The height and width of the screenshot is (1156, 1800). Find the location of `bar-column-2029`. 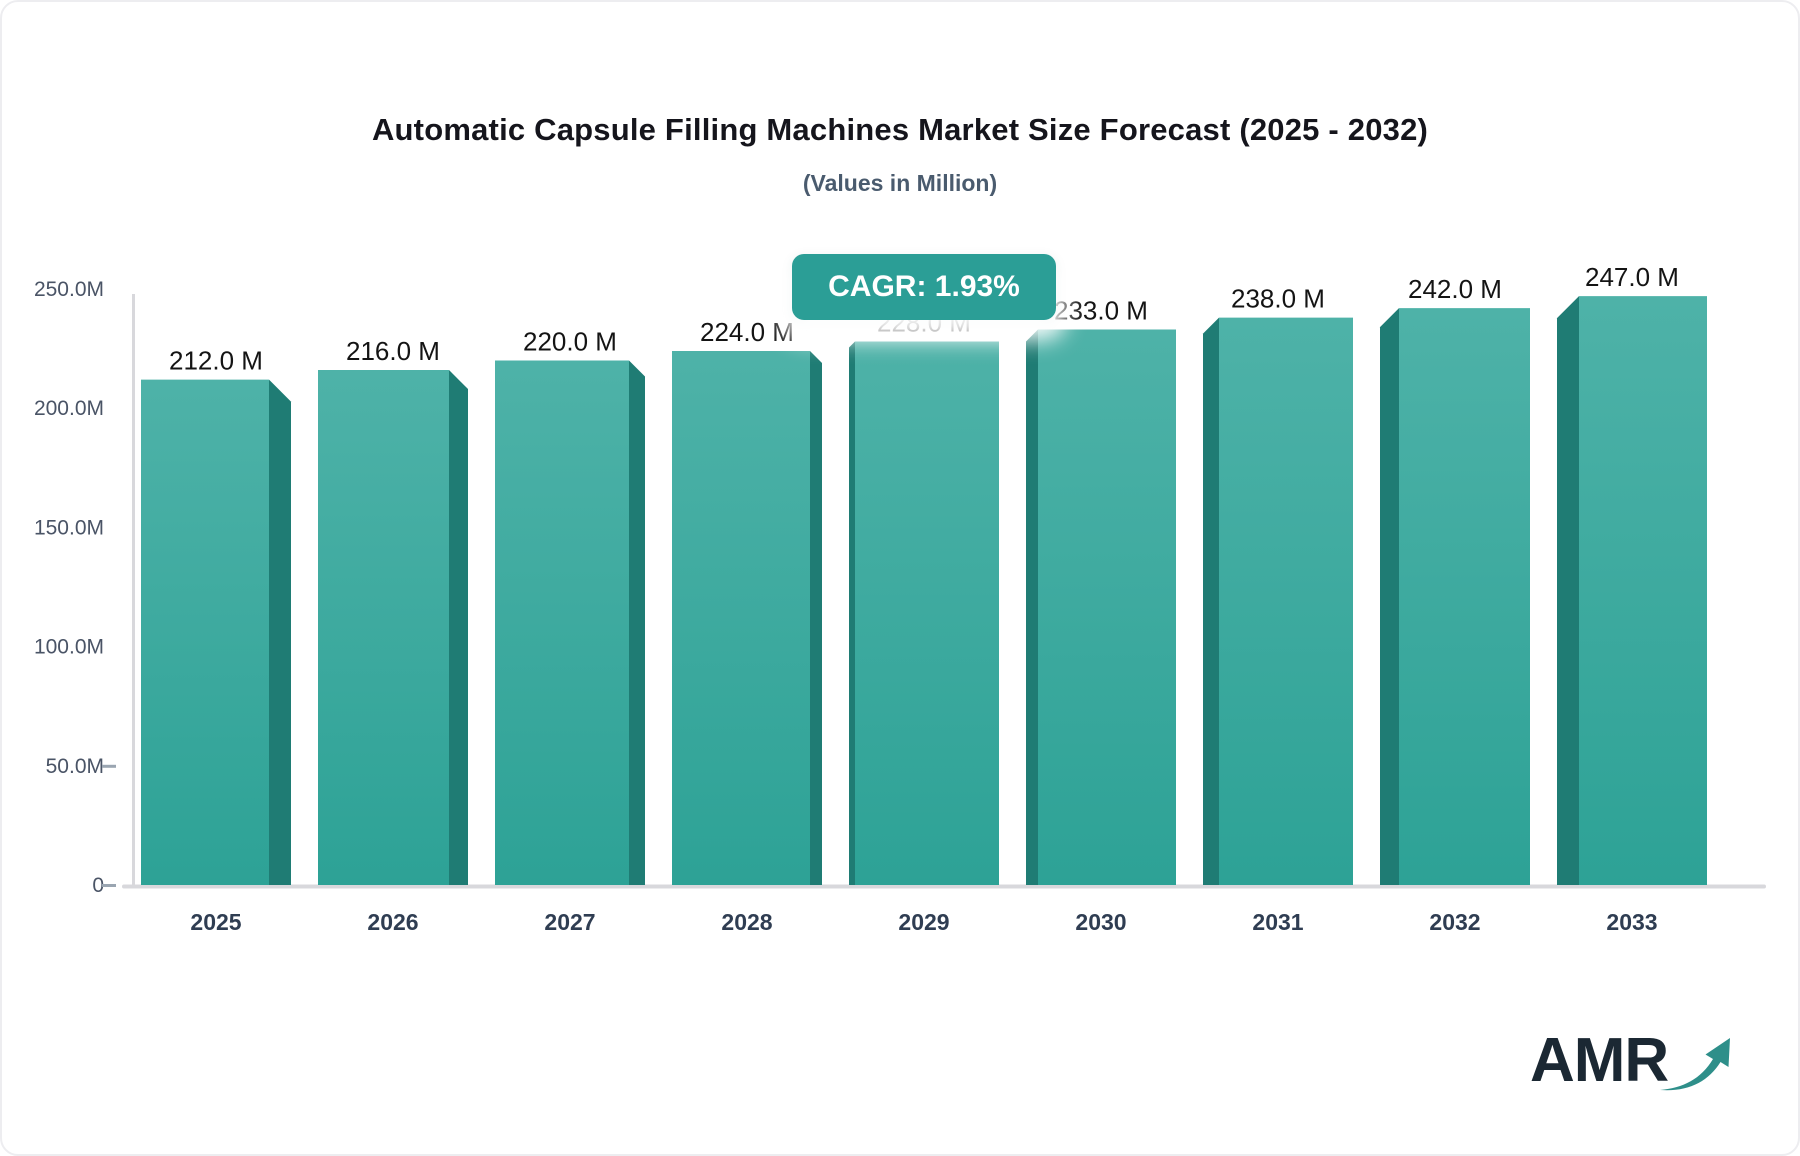

bar-column-2029 is located at coordinates (924, 613).